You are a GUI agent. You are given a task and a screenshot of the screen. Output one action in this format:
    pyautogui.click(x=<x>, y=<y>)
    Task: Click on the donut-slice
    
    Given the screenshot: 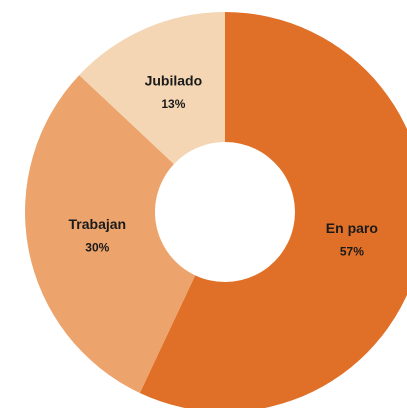 What is the action you would take?
    pyautogui.click(x=152, y=88)
    